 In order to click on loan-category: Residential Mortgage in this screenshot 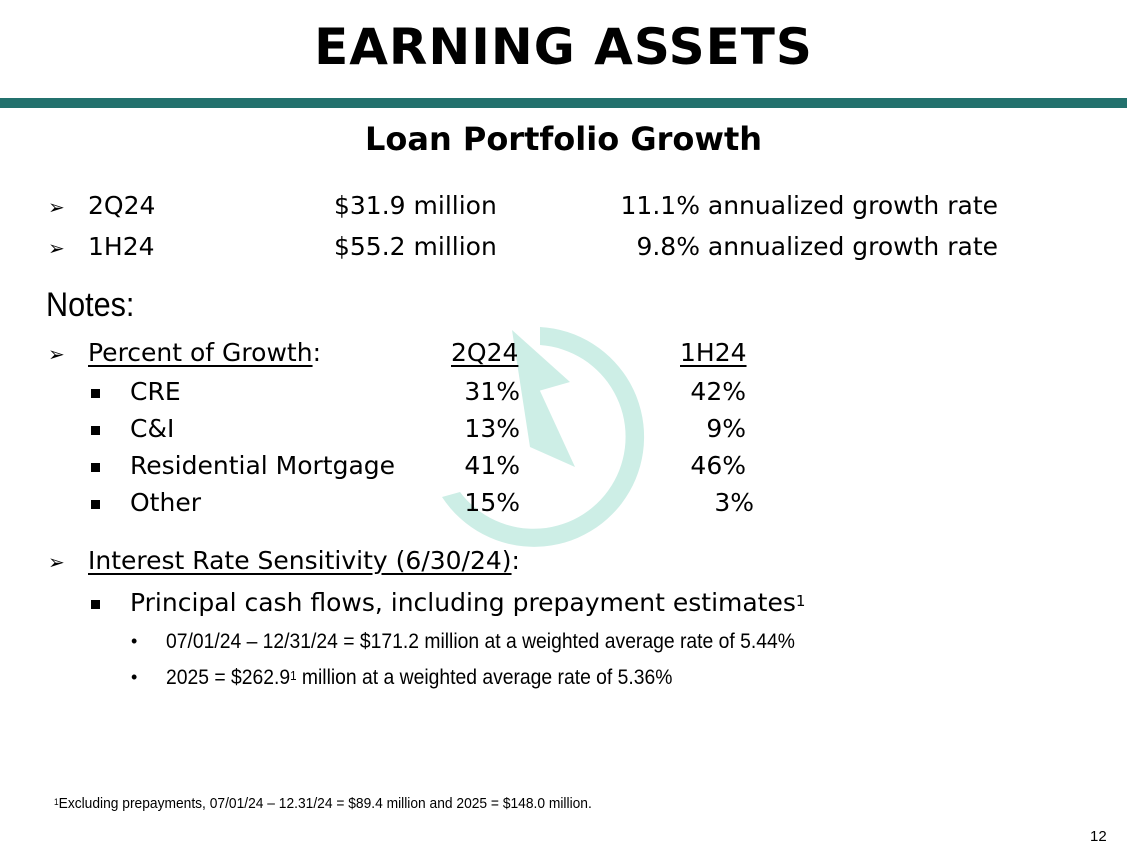, I will do `click(263, 465)`.